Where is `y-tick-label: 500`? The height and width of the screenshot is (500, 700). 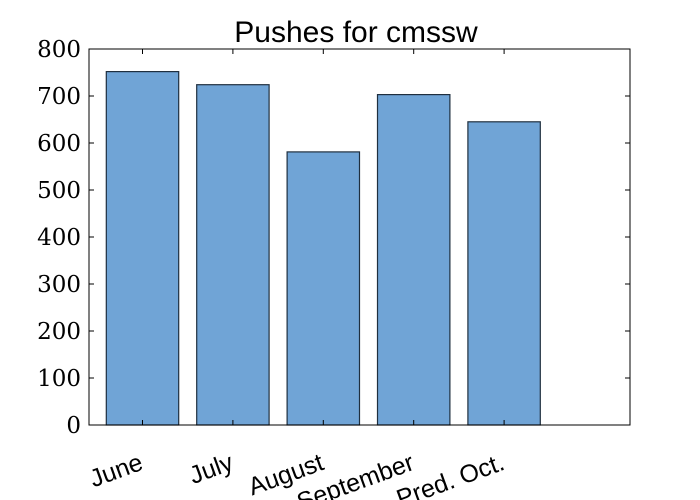 y-tick-label: 500 is located at coordinates (59, 191).